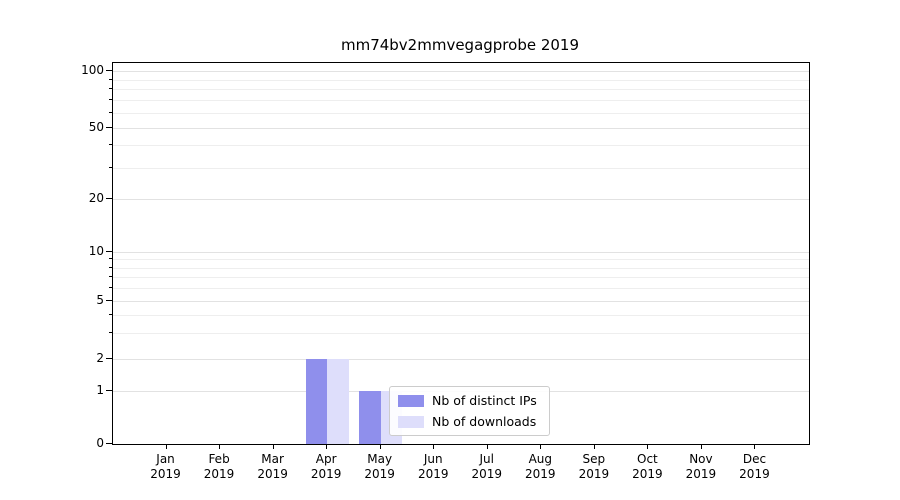 The image size is (900, 500). What do you see at coordinates (326, 459) in the screenshot?
I see `x-tick-month: Apr` at bounding box center [326, 459].